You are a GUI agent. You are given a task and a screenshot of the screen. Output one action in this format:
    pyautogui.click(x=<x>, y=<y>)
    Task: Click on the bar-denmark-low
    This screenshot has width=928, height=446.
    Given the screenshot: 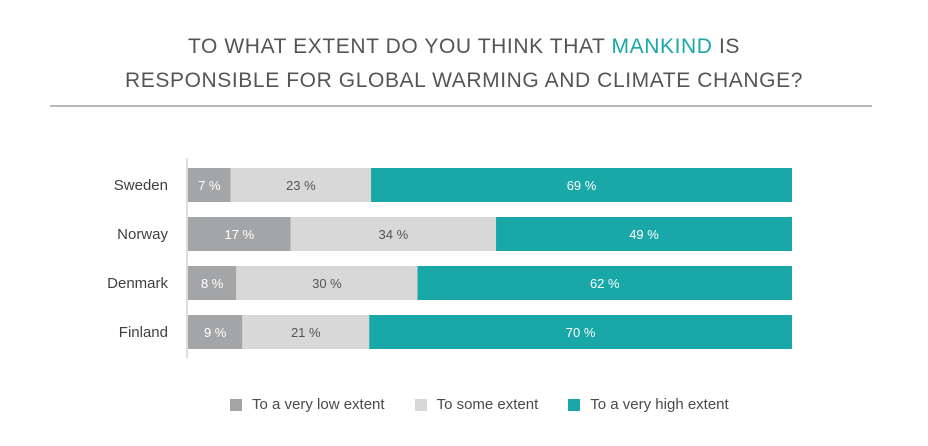 What is the action you would take?
    pyautogui.click(x=212, y=283)
    